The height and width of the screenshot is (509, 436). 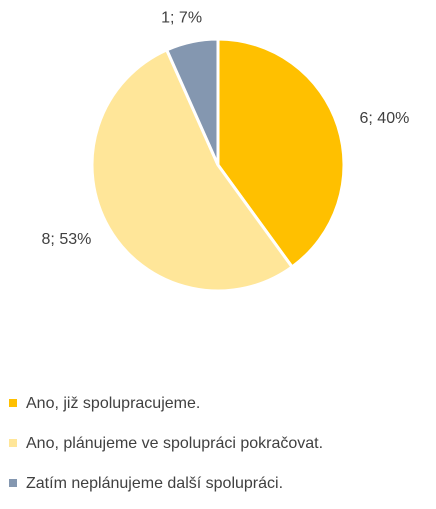 What do you see at coordinates (174, 443) in the screenshot?
I see `legend-label: Ano, plánujeme ve spolupráci pokračovat.` at bounding box center [174, 443].